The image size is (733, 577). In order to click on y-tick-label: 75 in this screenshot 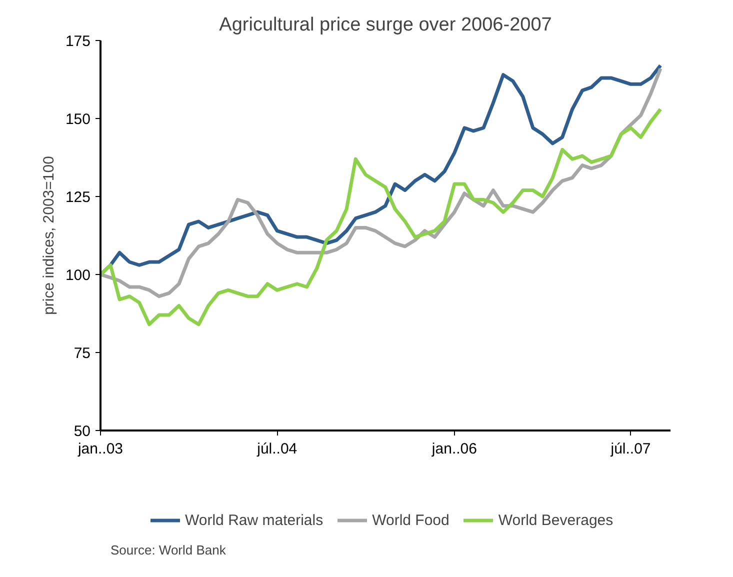, I will do `click(82, 353)`.